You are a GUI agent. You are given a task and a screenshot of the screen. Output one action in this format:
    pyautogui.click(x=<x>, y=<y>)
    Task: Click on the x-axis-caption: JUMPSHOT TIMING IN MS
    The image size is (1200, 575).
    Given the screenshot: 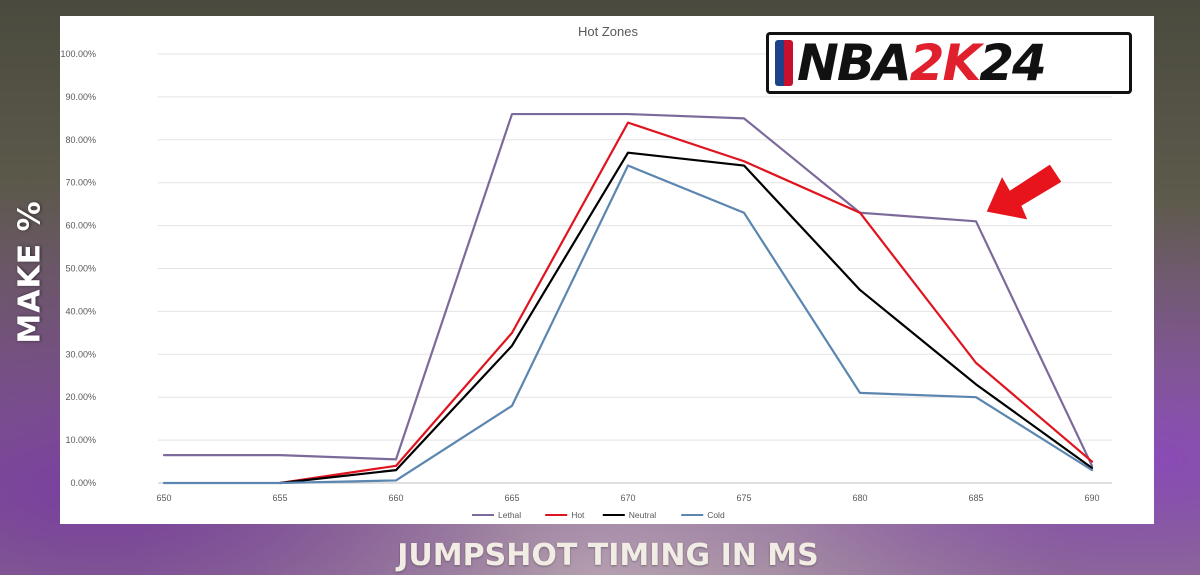 What is the action you would take?
    pyautogui.click(x=608, y=555)
    